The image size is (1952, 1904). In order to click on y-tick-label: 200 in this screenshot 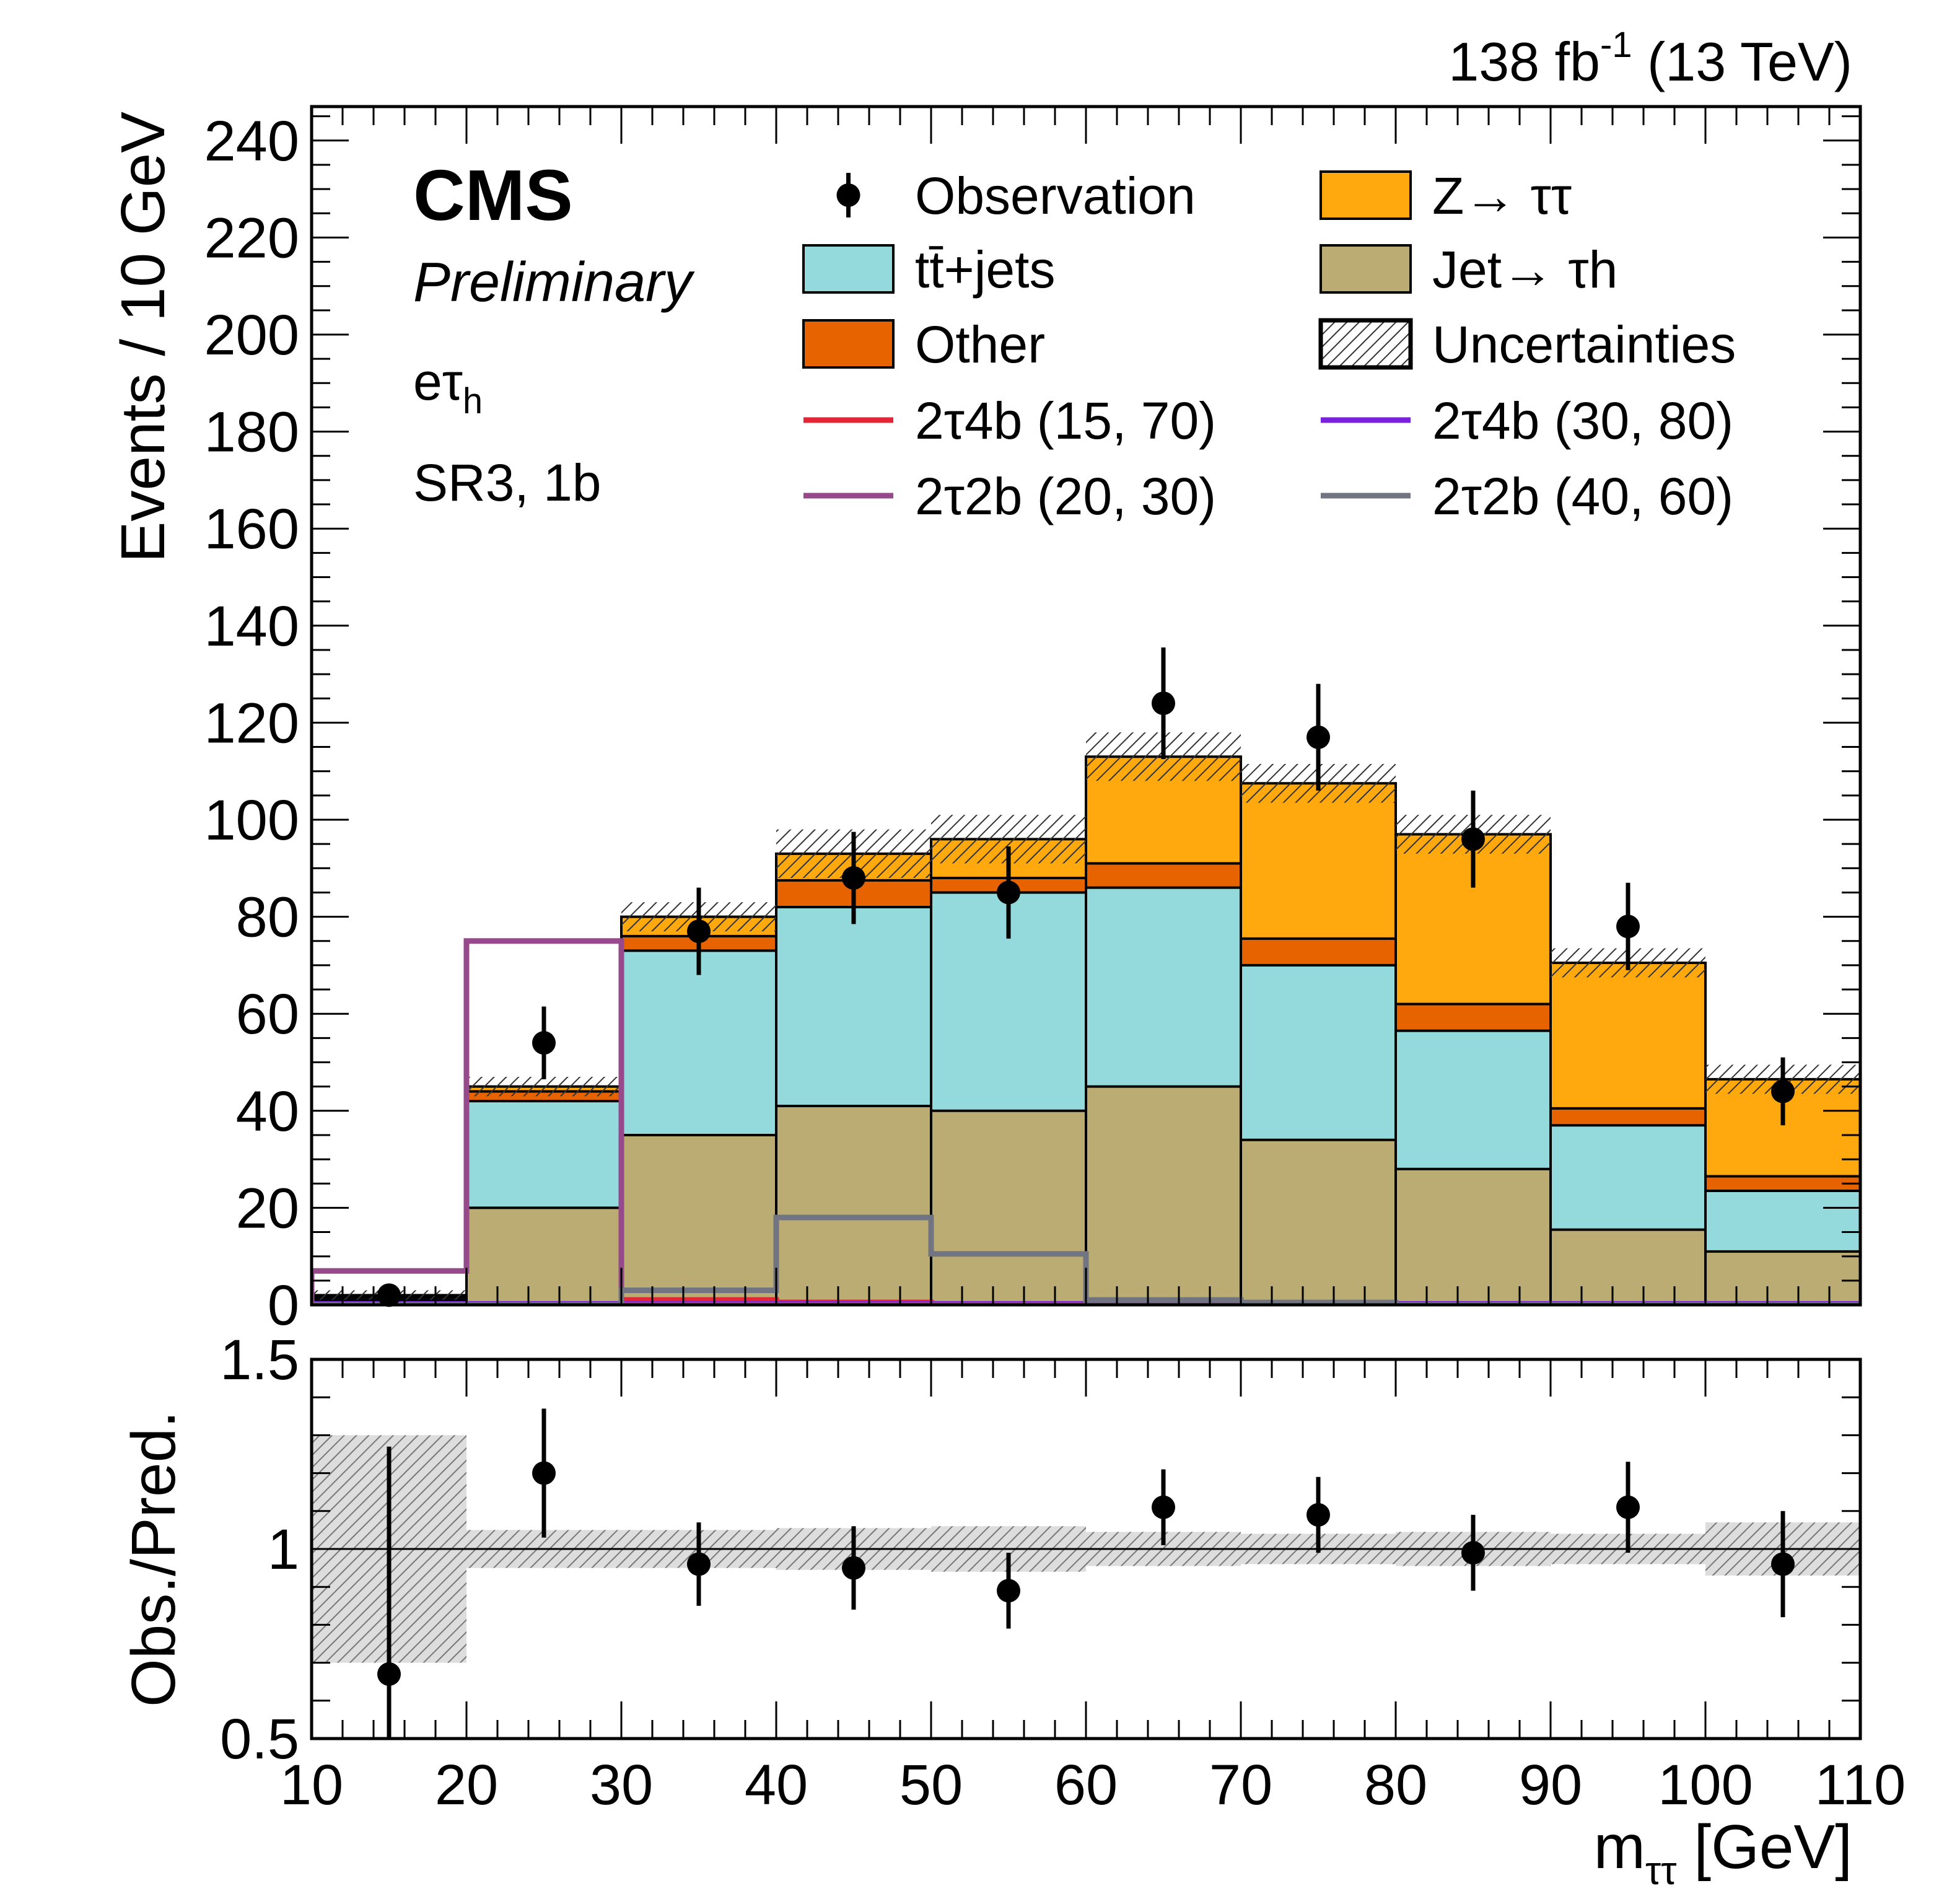, I will do `click(252, 336)`.